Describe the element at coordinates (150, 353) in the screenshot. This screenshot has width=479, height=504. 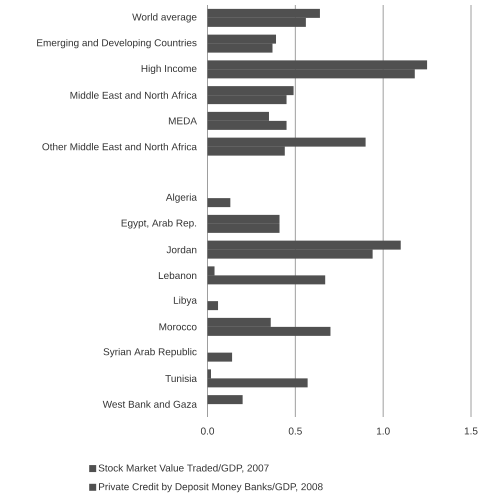
I see `y-tick-label: Syrian Arab Republic` at that location.